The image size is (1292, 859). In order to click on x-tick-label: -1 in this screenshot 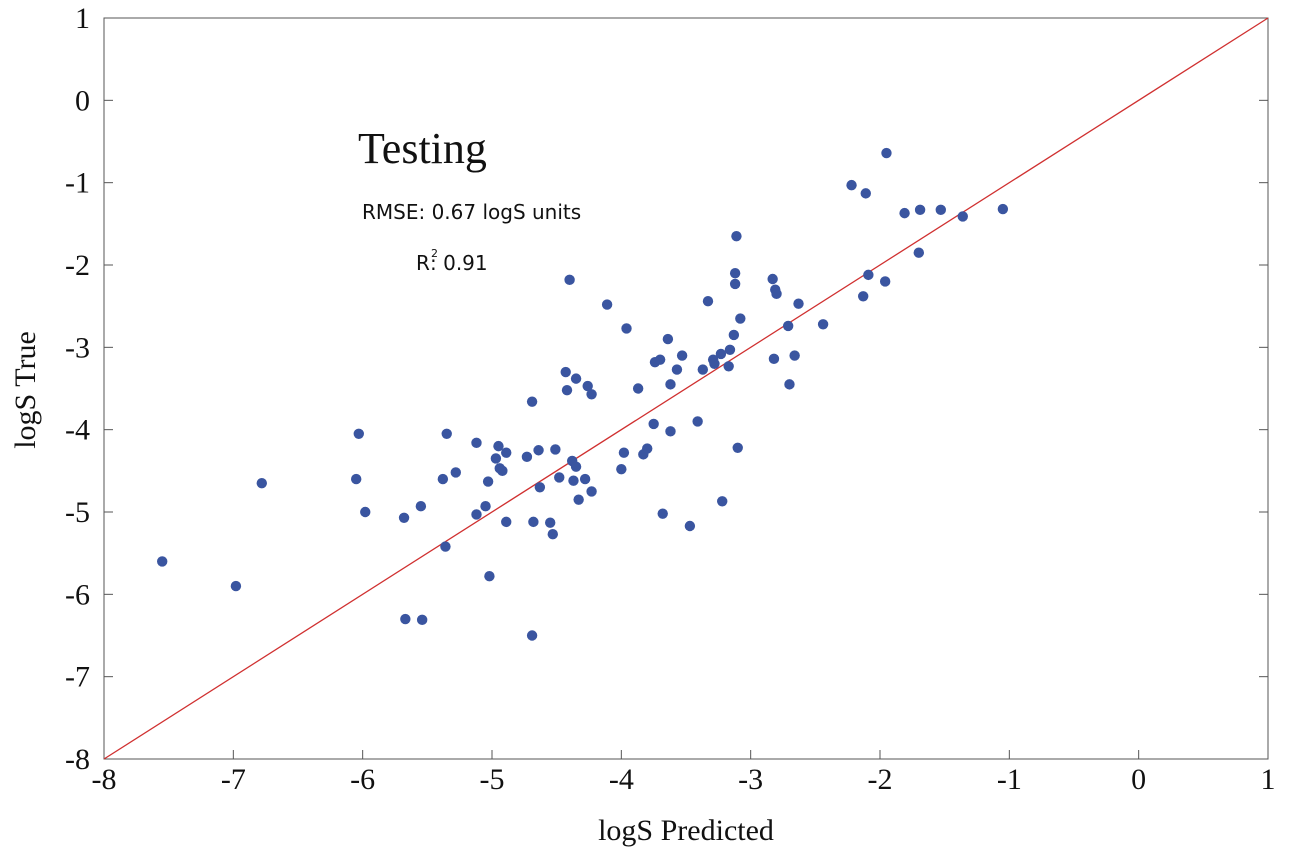, I will do `click(1009, 779)`.